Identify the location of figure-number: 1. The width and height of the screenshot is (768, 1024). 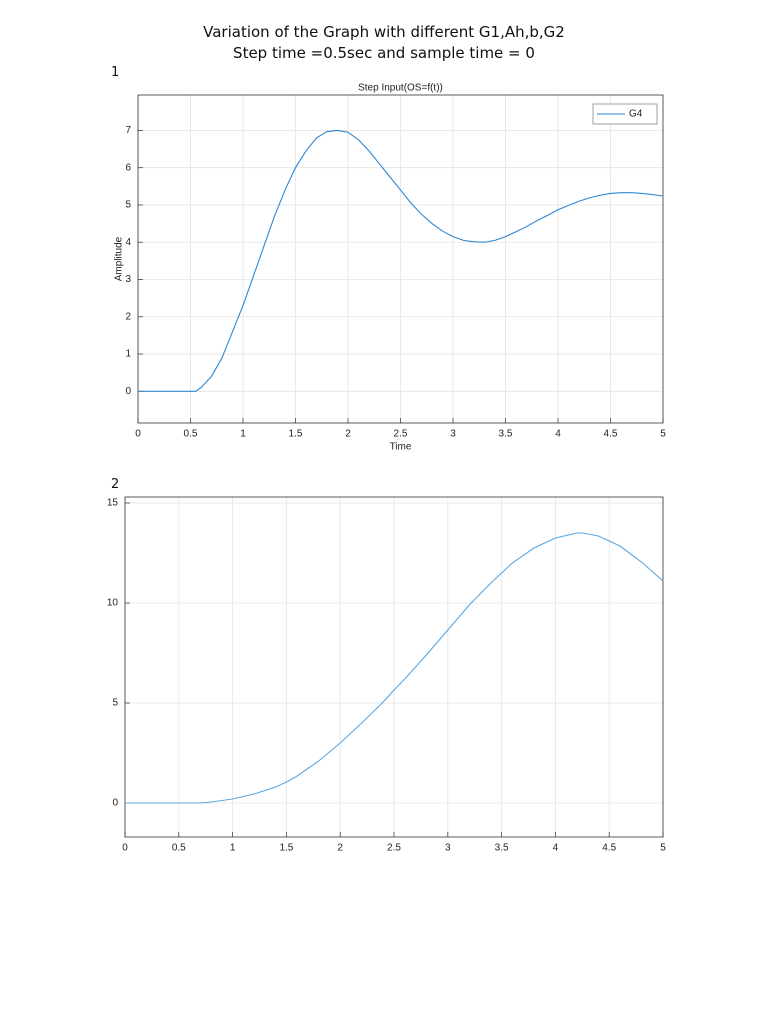
(115, 72).